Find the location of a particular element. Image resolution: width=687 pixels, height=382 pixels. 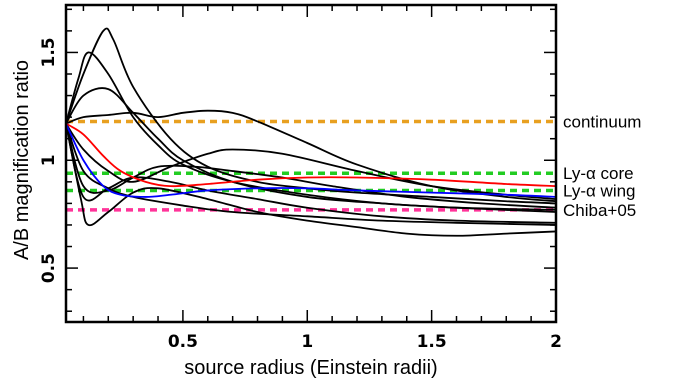

y-axis-title: A/B magnification ratio is located at coordinates (22, 160).